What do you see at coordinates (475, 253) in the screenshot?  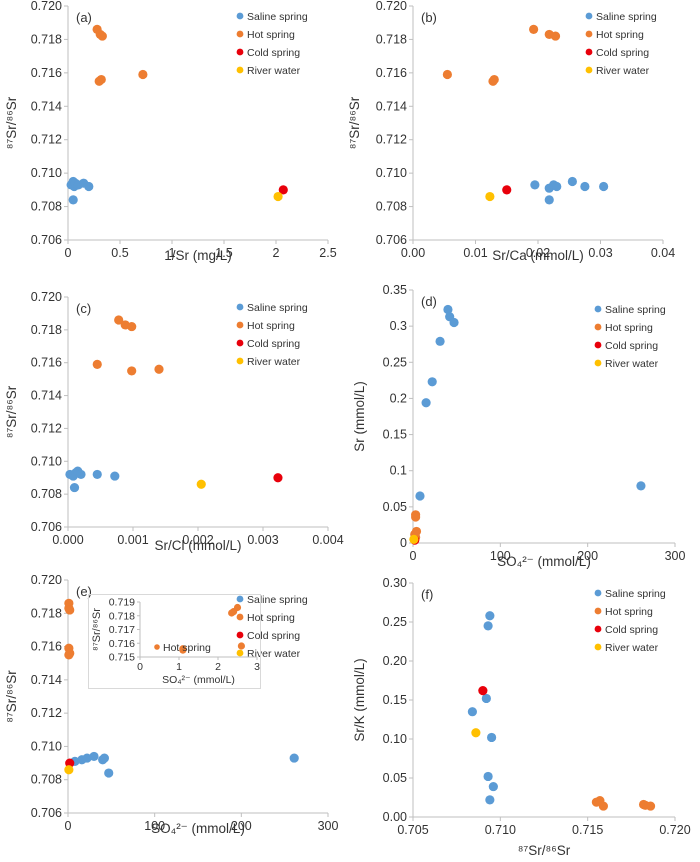 I see `x-tick-label: 0.01` at bounding box center [475, 253].